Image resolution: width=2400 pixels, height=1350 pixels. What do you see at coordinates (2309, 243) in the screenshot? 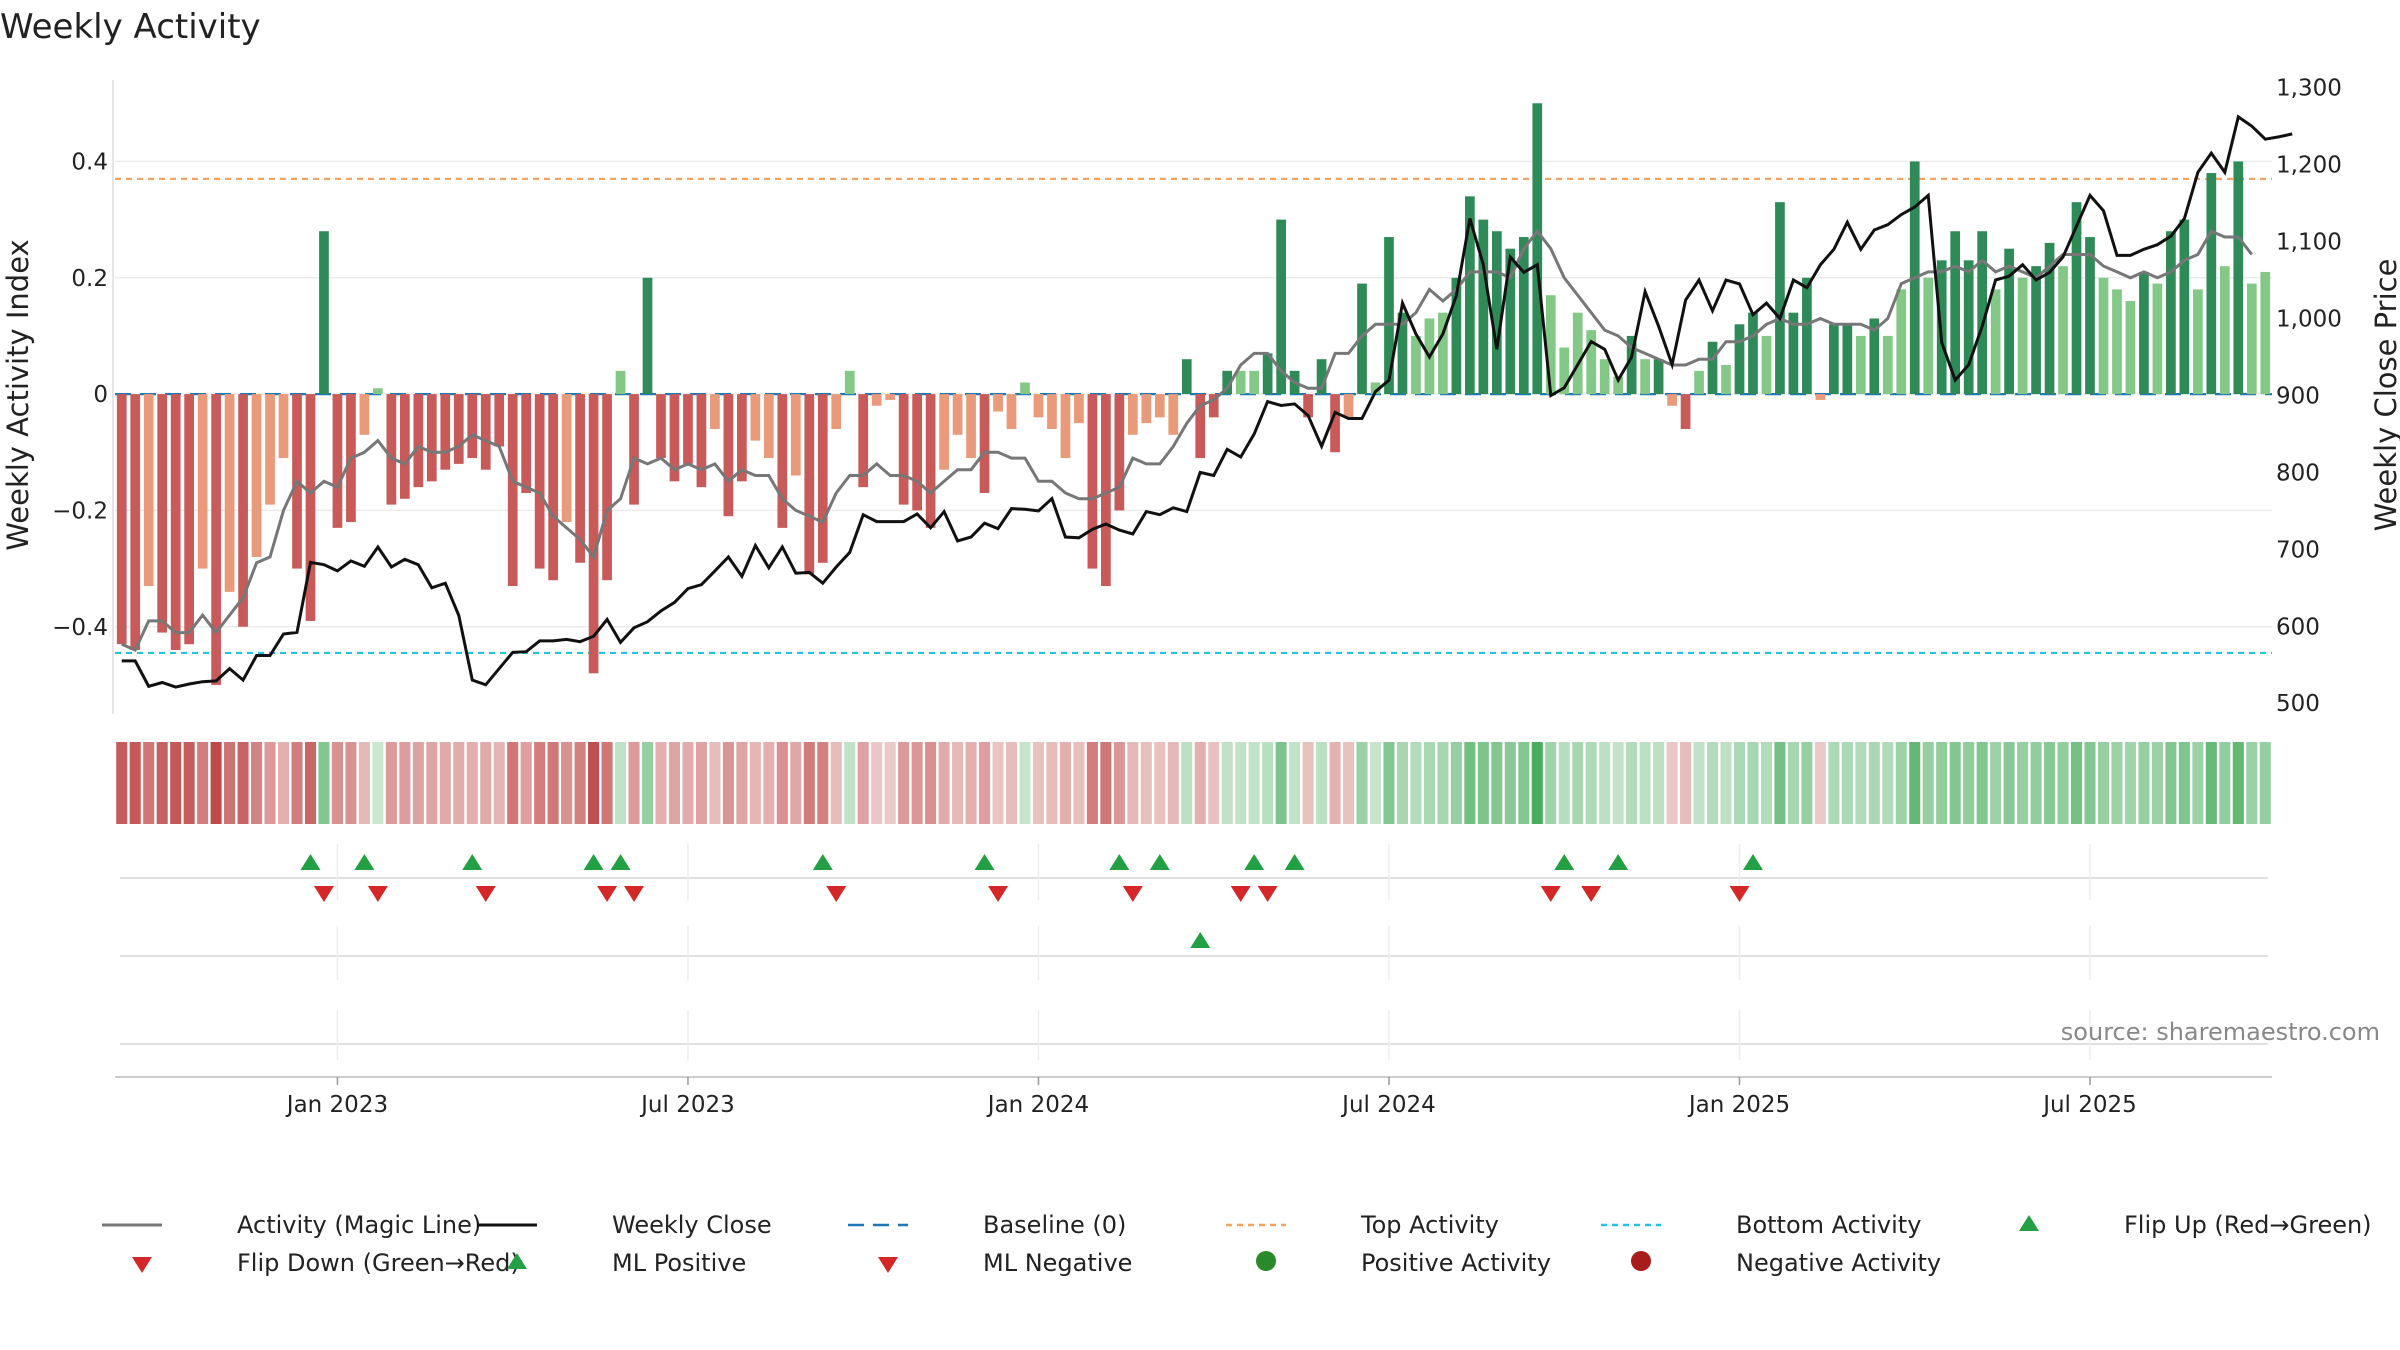
I see `y-right-tick-label: 1,100` at bounding box center [2309, 243].